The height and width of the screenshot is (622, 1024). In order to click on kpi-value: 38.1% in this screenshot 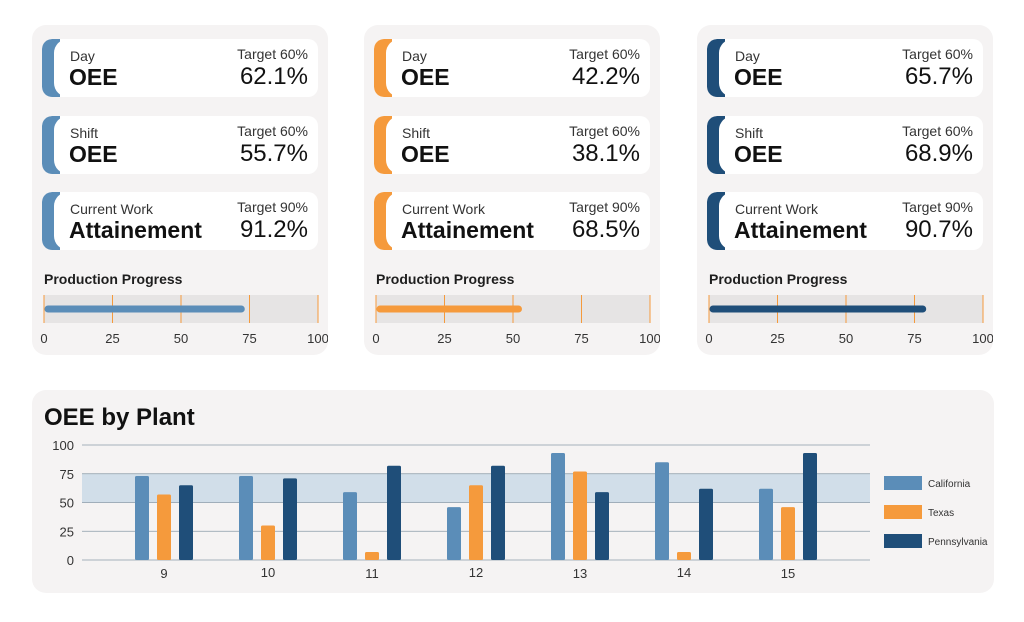, I will do `click(605, 153)`.